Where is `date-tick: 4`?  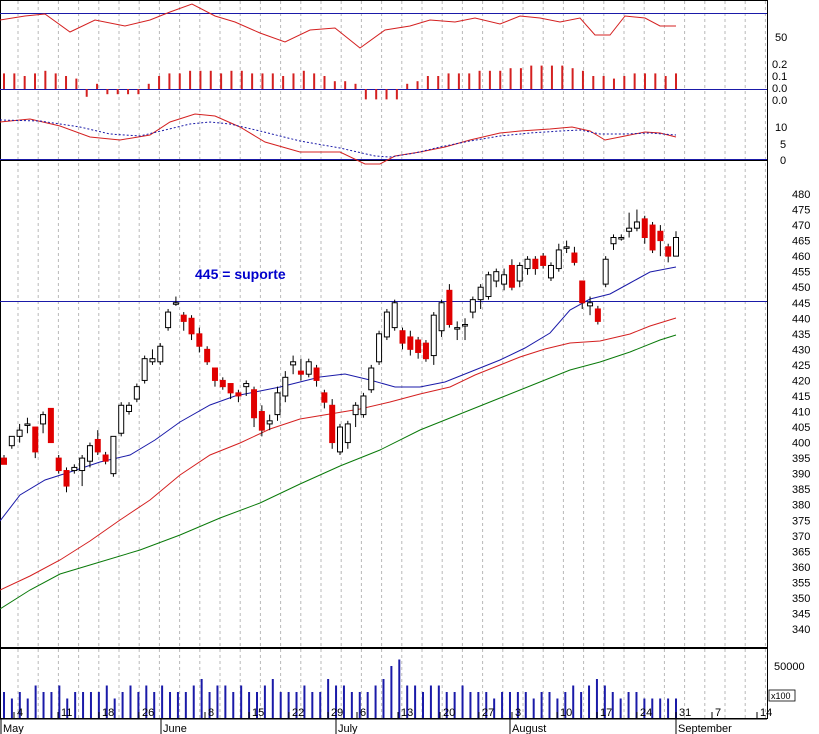 date-tick: 4 is located at coordinates (20, 713).